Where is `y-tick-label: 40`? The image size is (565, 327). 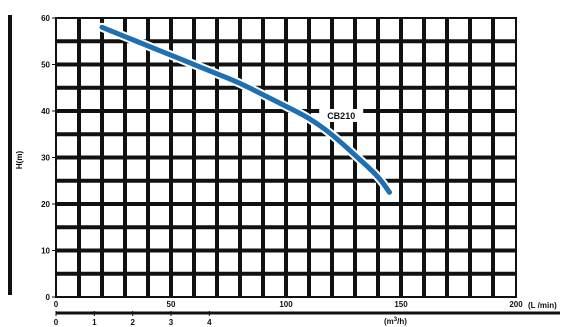 y-tick-label: 40 is located at coordinates (45, 111).